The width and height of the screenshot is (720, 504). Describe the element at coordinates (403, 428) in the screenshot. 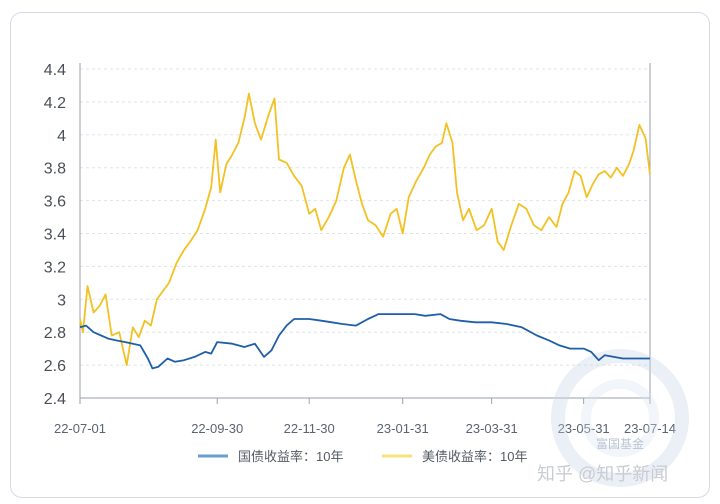

I see `x-tick-label: 23-01-31` at that location.